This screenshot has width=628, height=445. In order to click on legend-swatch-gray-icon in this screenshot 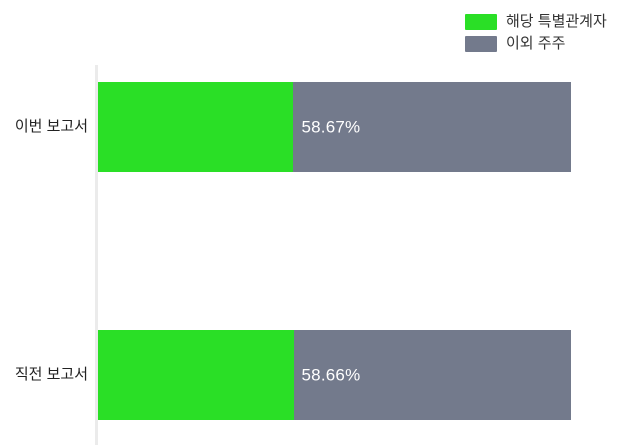, I will do `click(481, 44)`.